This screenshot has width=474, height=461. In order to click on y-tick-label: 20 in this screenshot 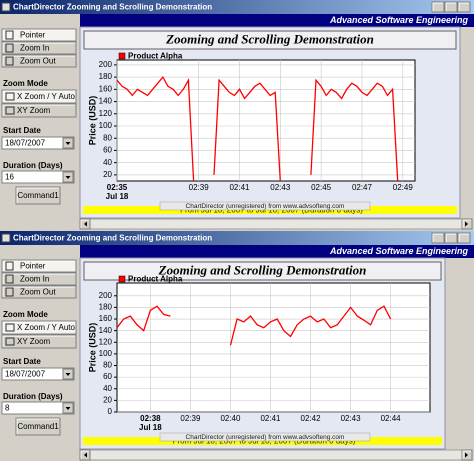, I will do `click(107, 399)`.